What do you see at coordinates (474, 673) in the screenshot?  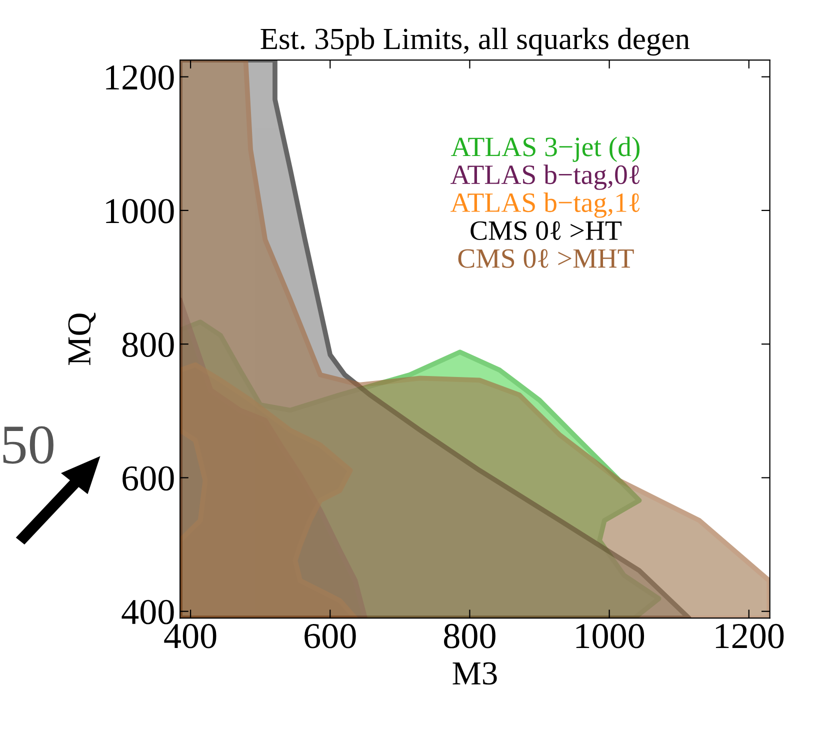 I see `x-axis-title: M3` at bounding box center [474, 673].